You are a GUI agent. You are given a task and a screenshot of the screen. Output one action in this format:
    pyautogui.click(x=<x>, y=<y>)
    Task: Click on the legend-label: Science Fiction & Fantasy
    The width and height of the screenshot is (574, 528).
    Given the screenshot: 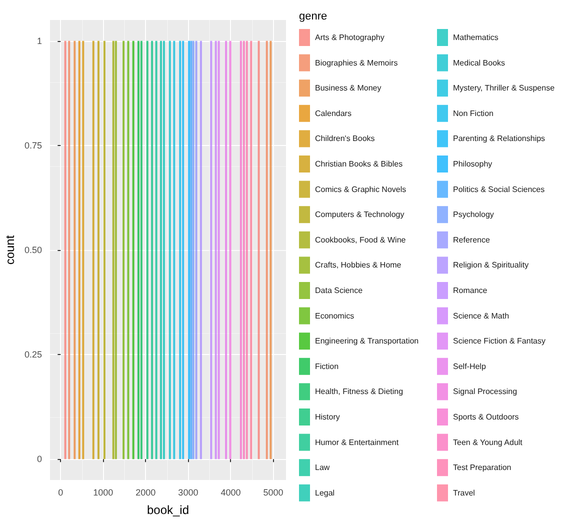 What is the action you would take?
    pyautogui.click(x=499, y=341)
    